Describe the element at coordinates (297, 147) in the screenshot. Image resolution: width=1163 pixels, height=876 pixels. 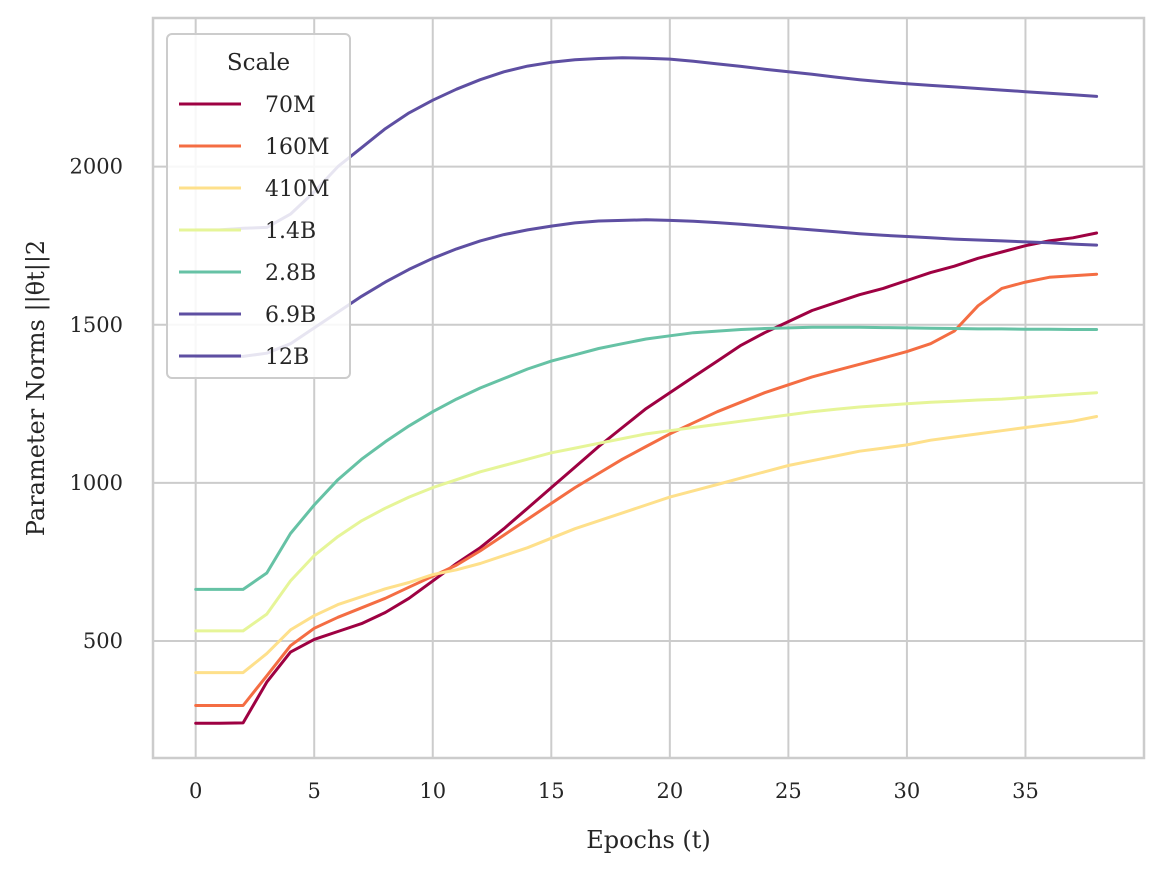
I see `legend-label: 160M` at that location.